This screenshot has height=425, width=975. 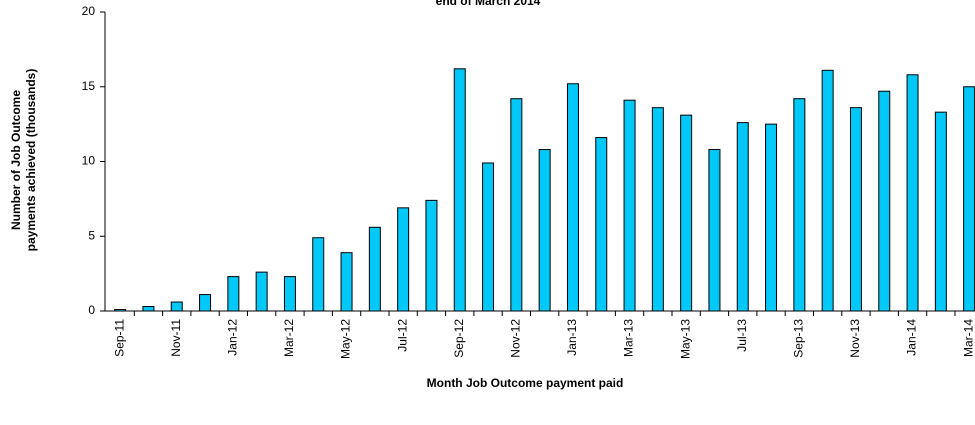 I want to click on x-tick-label: Mar-14, so click(x=968, y=338).